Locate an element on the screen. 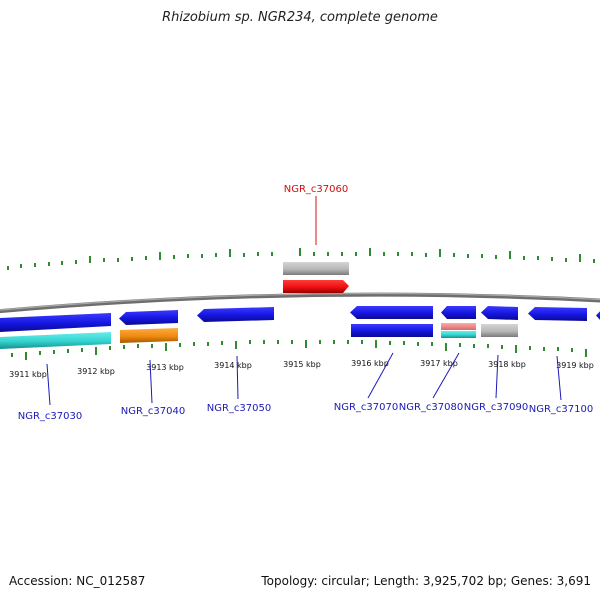 The height and width of the screenshot is (604, 600). tick-label: 3918 kbp is located at coordinates (507, 364).